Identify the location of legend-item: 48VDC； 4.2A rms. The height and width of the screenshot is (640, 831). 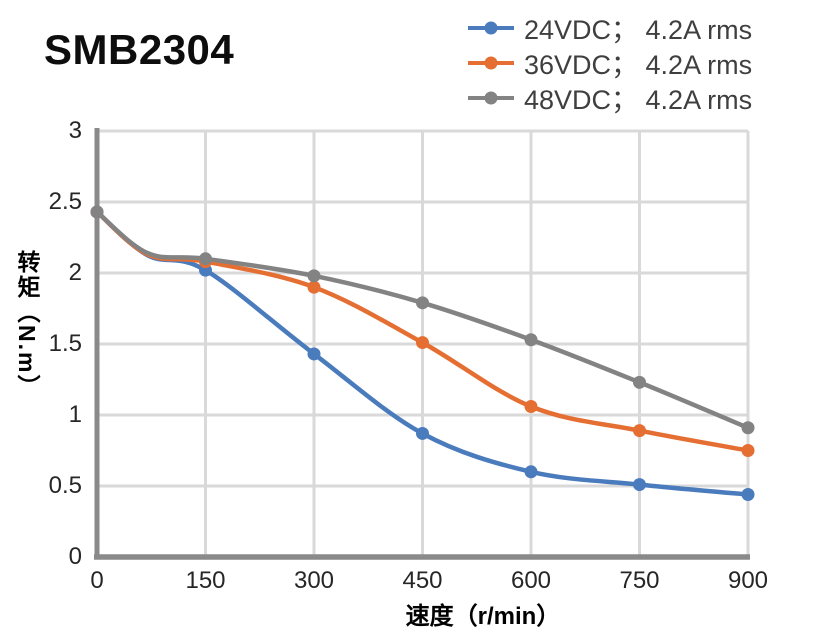
(610, 97).